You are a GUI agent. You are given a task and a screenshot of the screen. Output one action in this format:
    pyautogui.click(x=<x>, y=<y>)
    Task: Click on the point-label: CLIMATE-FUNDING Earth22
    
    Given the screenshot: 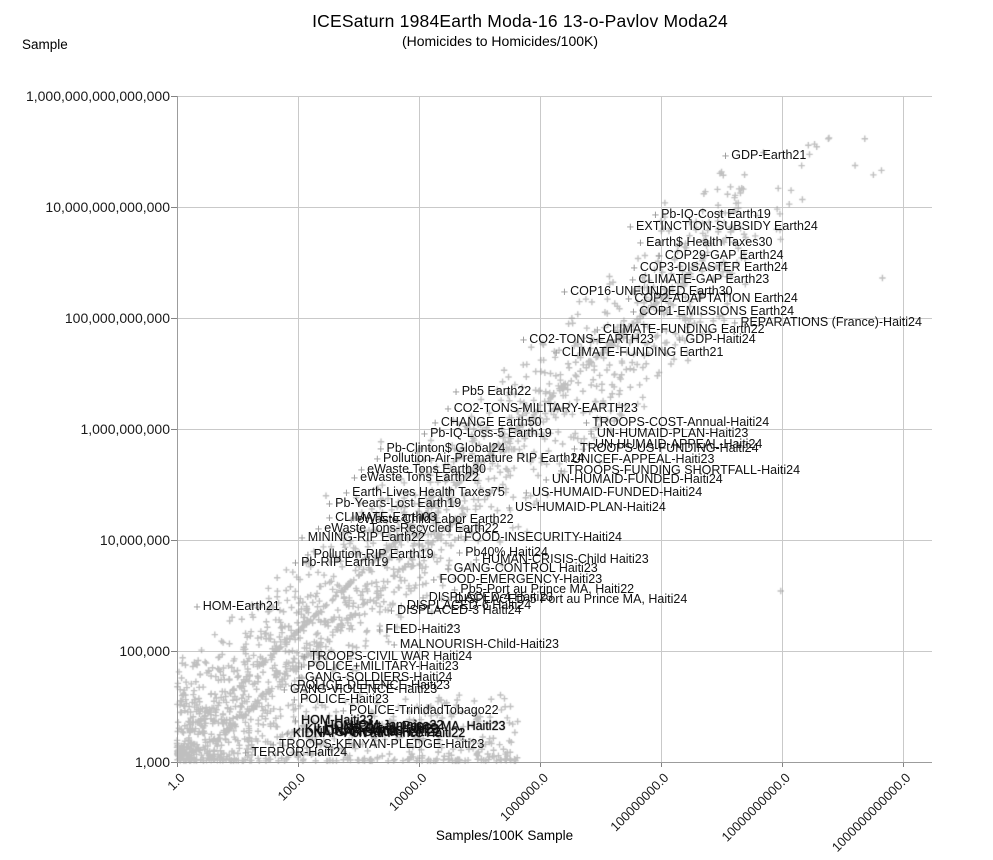 What is the action you would take?
    pyautogui.click(x=684, y=328)
    